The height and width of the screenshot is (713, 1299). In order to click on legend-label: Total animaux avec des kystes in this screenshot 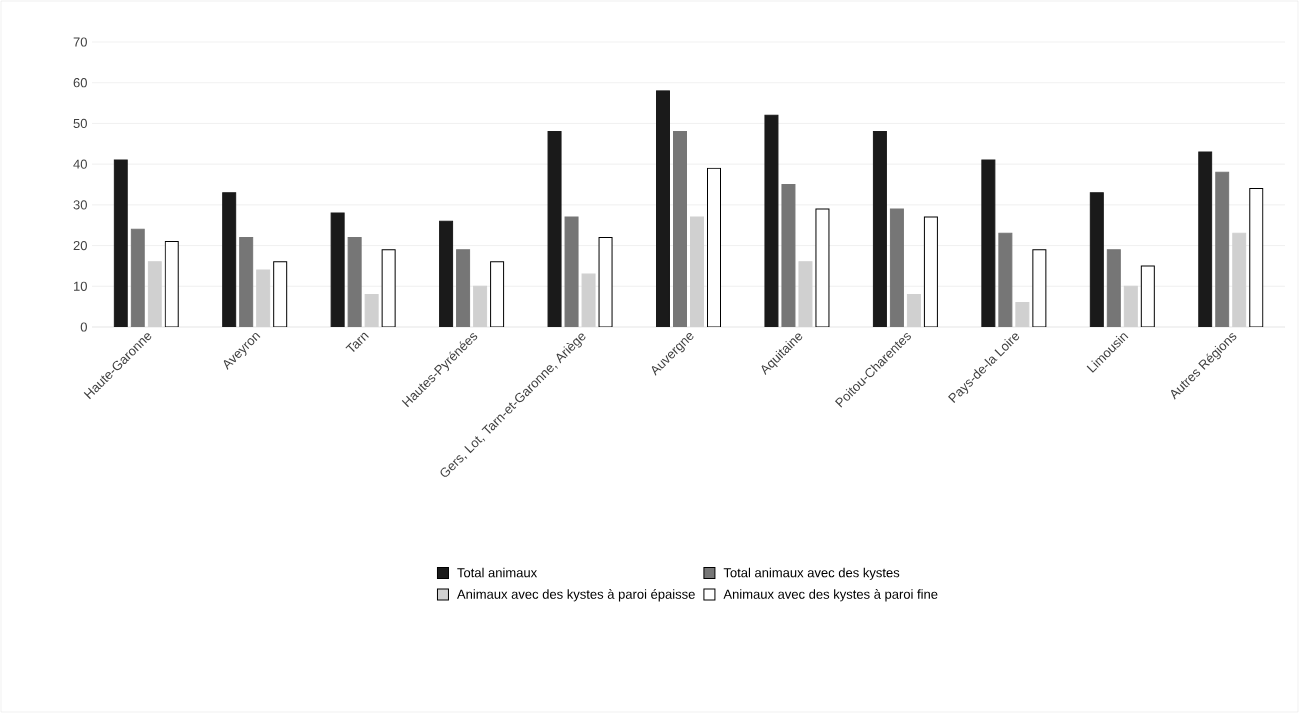, I will do `click(811, 573)`.